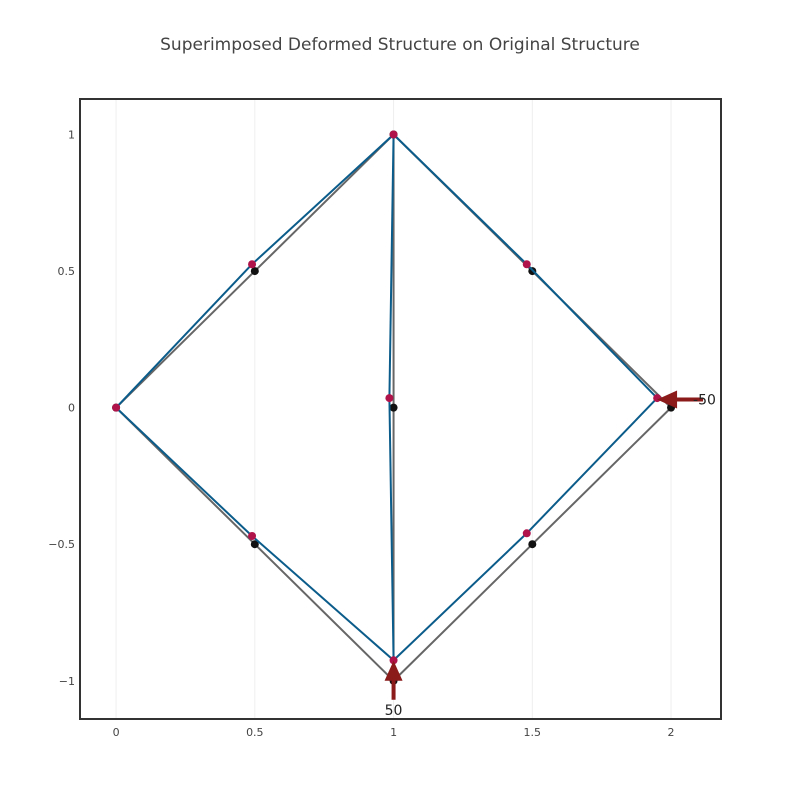 This screenshot has width=800, height=800. I want to click on load-value-label: -50, so click(704, 400).